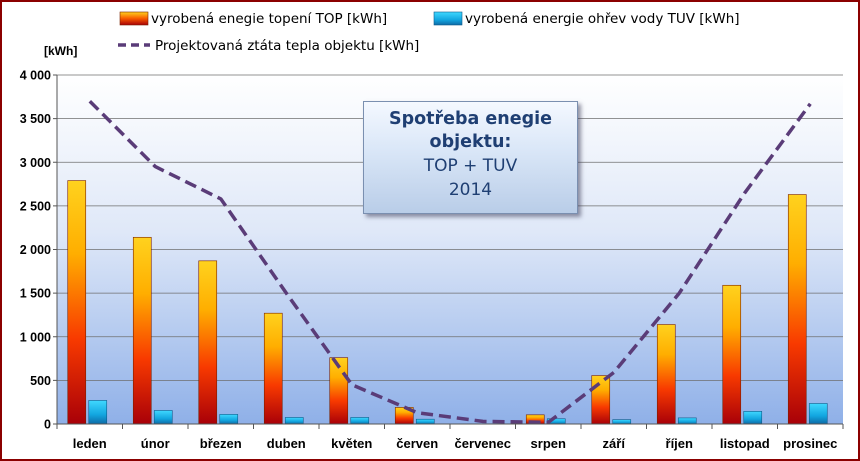 The height and width of the screenshot is (461, 860). I want to click on chart-title-box: Spotřeba enegie objektu: TOP + TUV 2014, so click(470, 157).